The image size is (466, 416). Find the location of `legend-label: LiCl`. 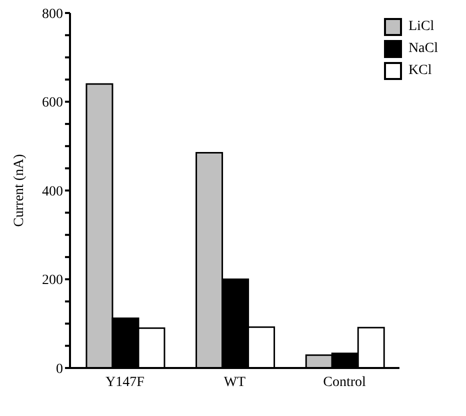

legend-label: LiCl is located at coordinates (421, 27).